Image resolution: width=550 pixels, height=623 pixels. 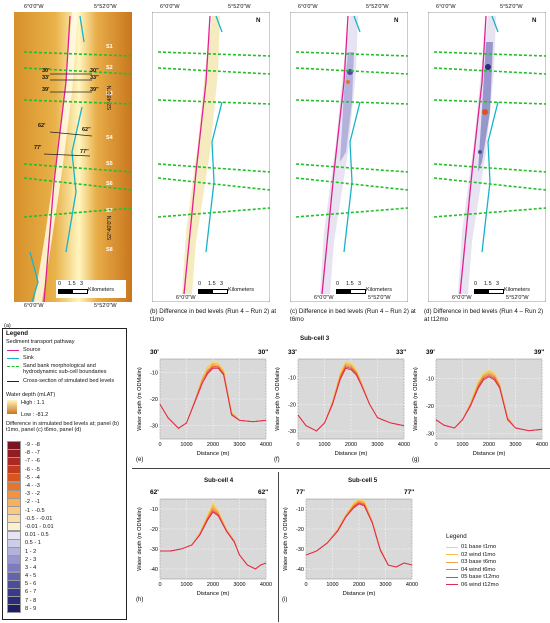 I want to click on depth-color-ramp, so click(x=12, y=407).